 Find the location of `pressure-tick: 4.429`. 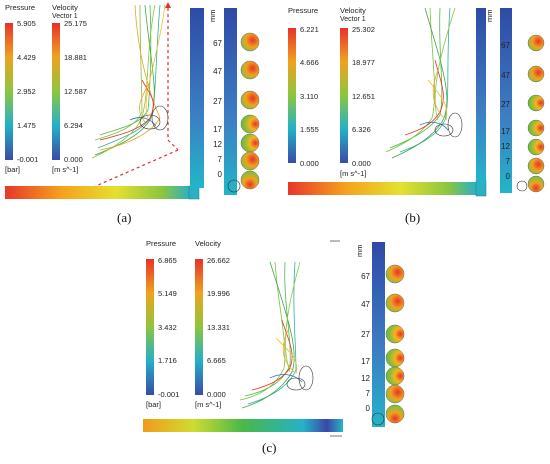

pressure-tick: 4.429 is located at coordinates (26, 57).